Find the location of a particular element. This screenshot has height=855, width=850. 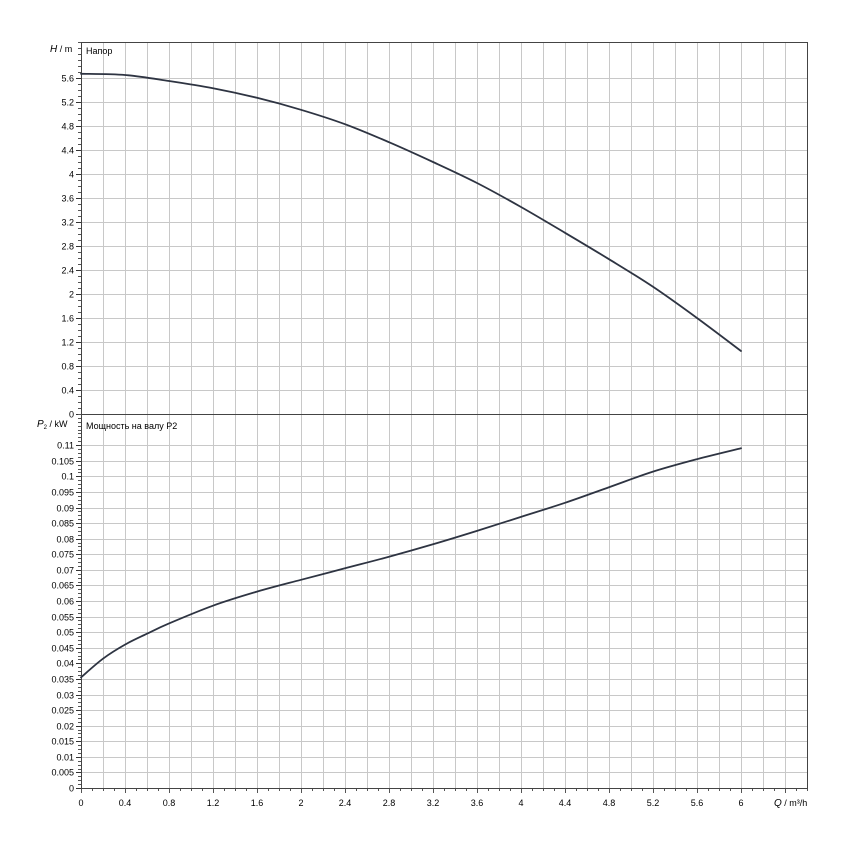

power-y-tick-label: 0.105 is located at coordinates (62, 462).